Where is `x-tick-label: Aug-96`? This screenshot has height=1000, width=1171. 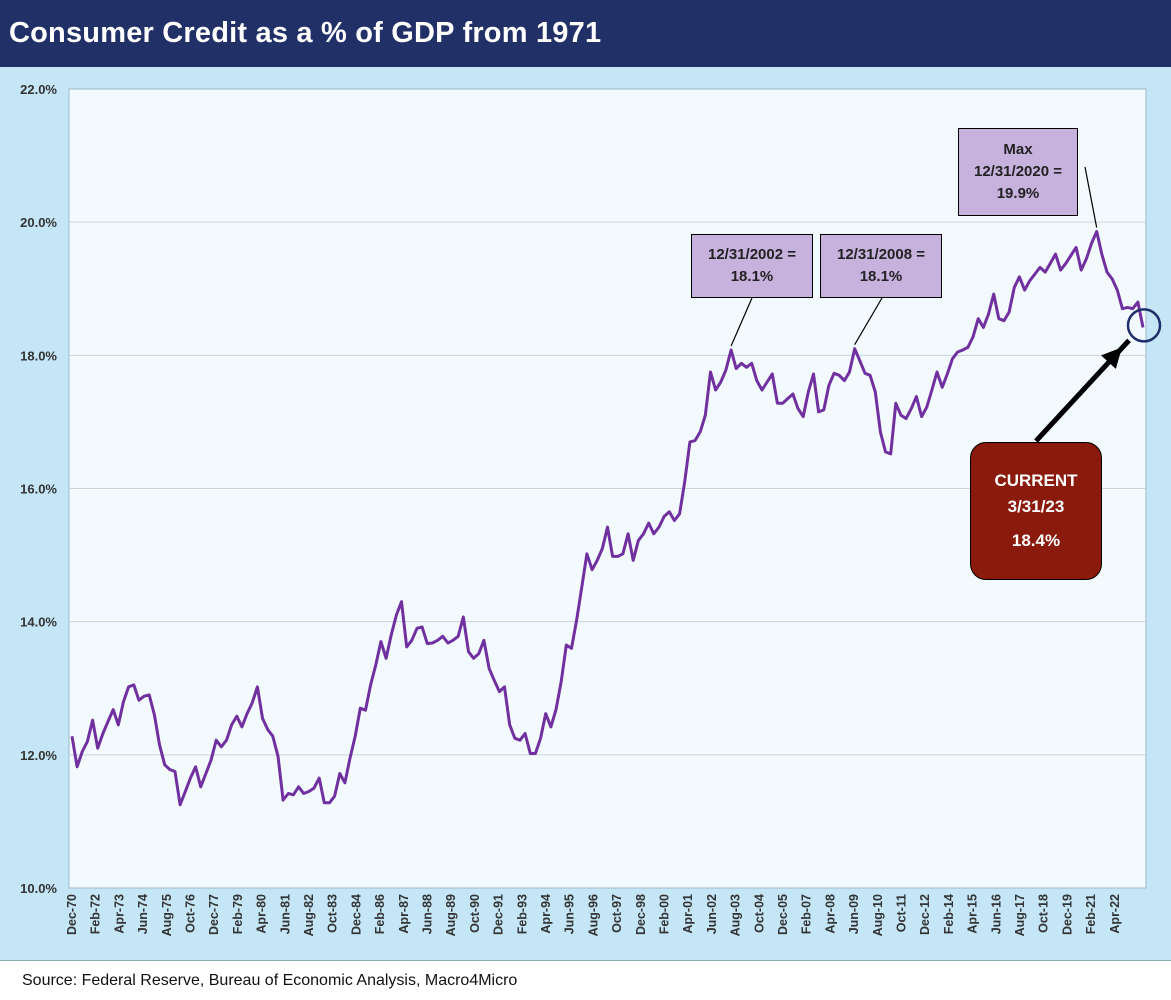 x-tick-label: Aug-96 is located at coordinates (593, 915).